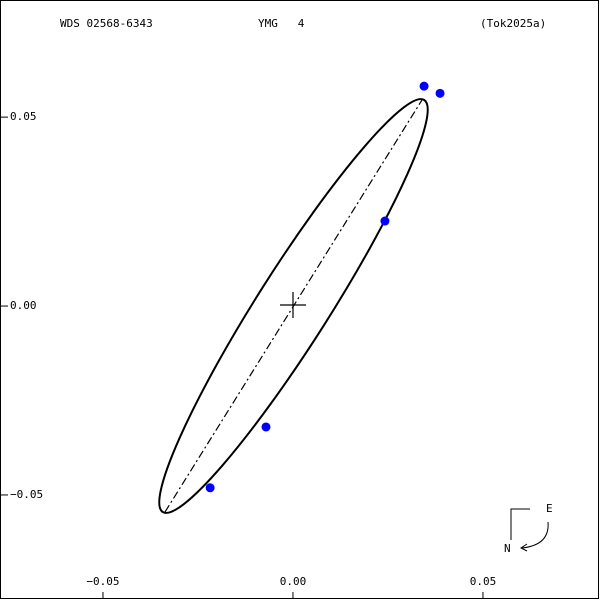 The image size is (600, 600). What do you see at coordinates (281, 23) in the screenshot?
I see `header-name: YMG 4` at bounding box center [281, 23].